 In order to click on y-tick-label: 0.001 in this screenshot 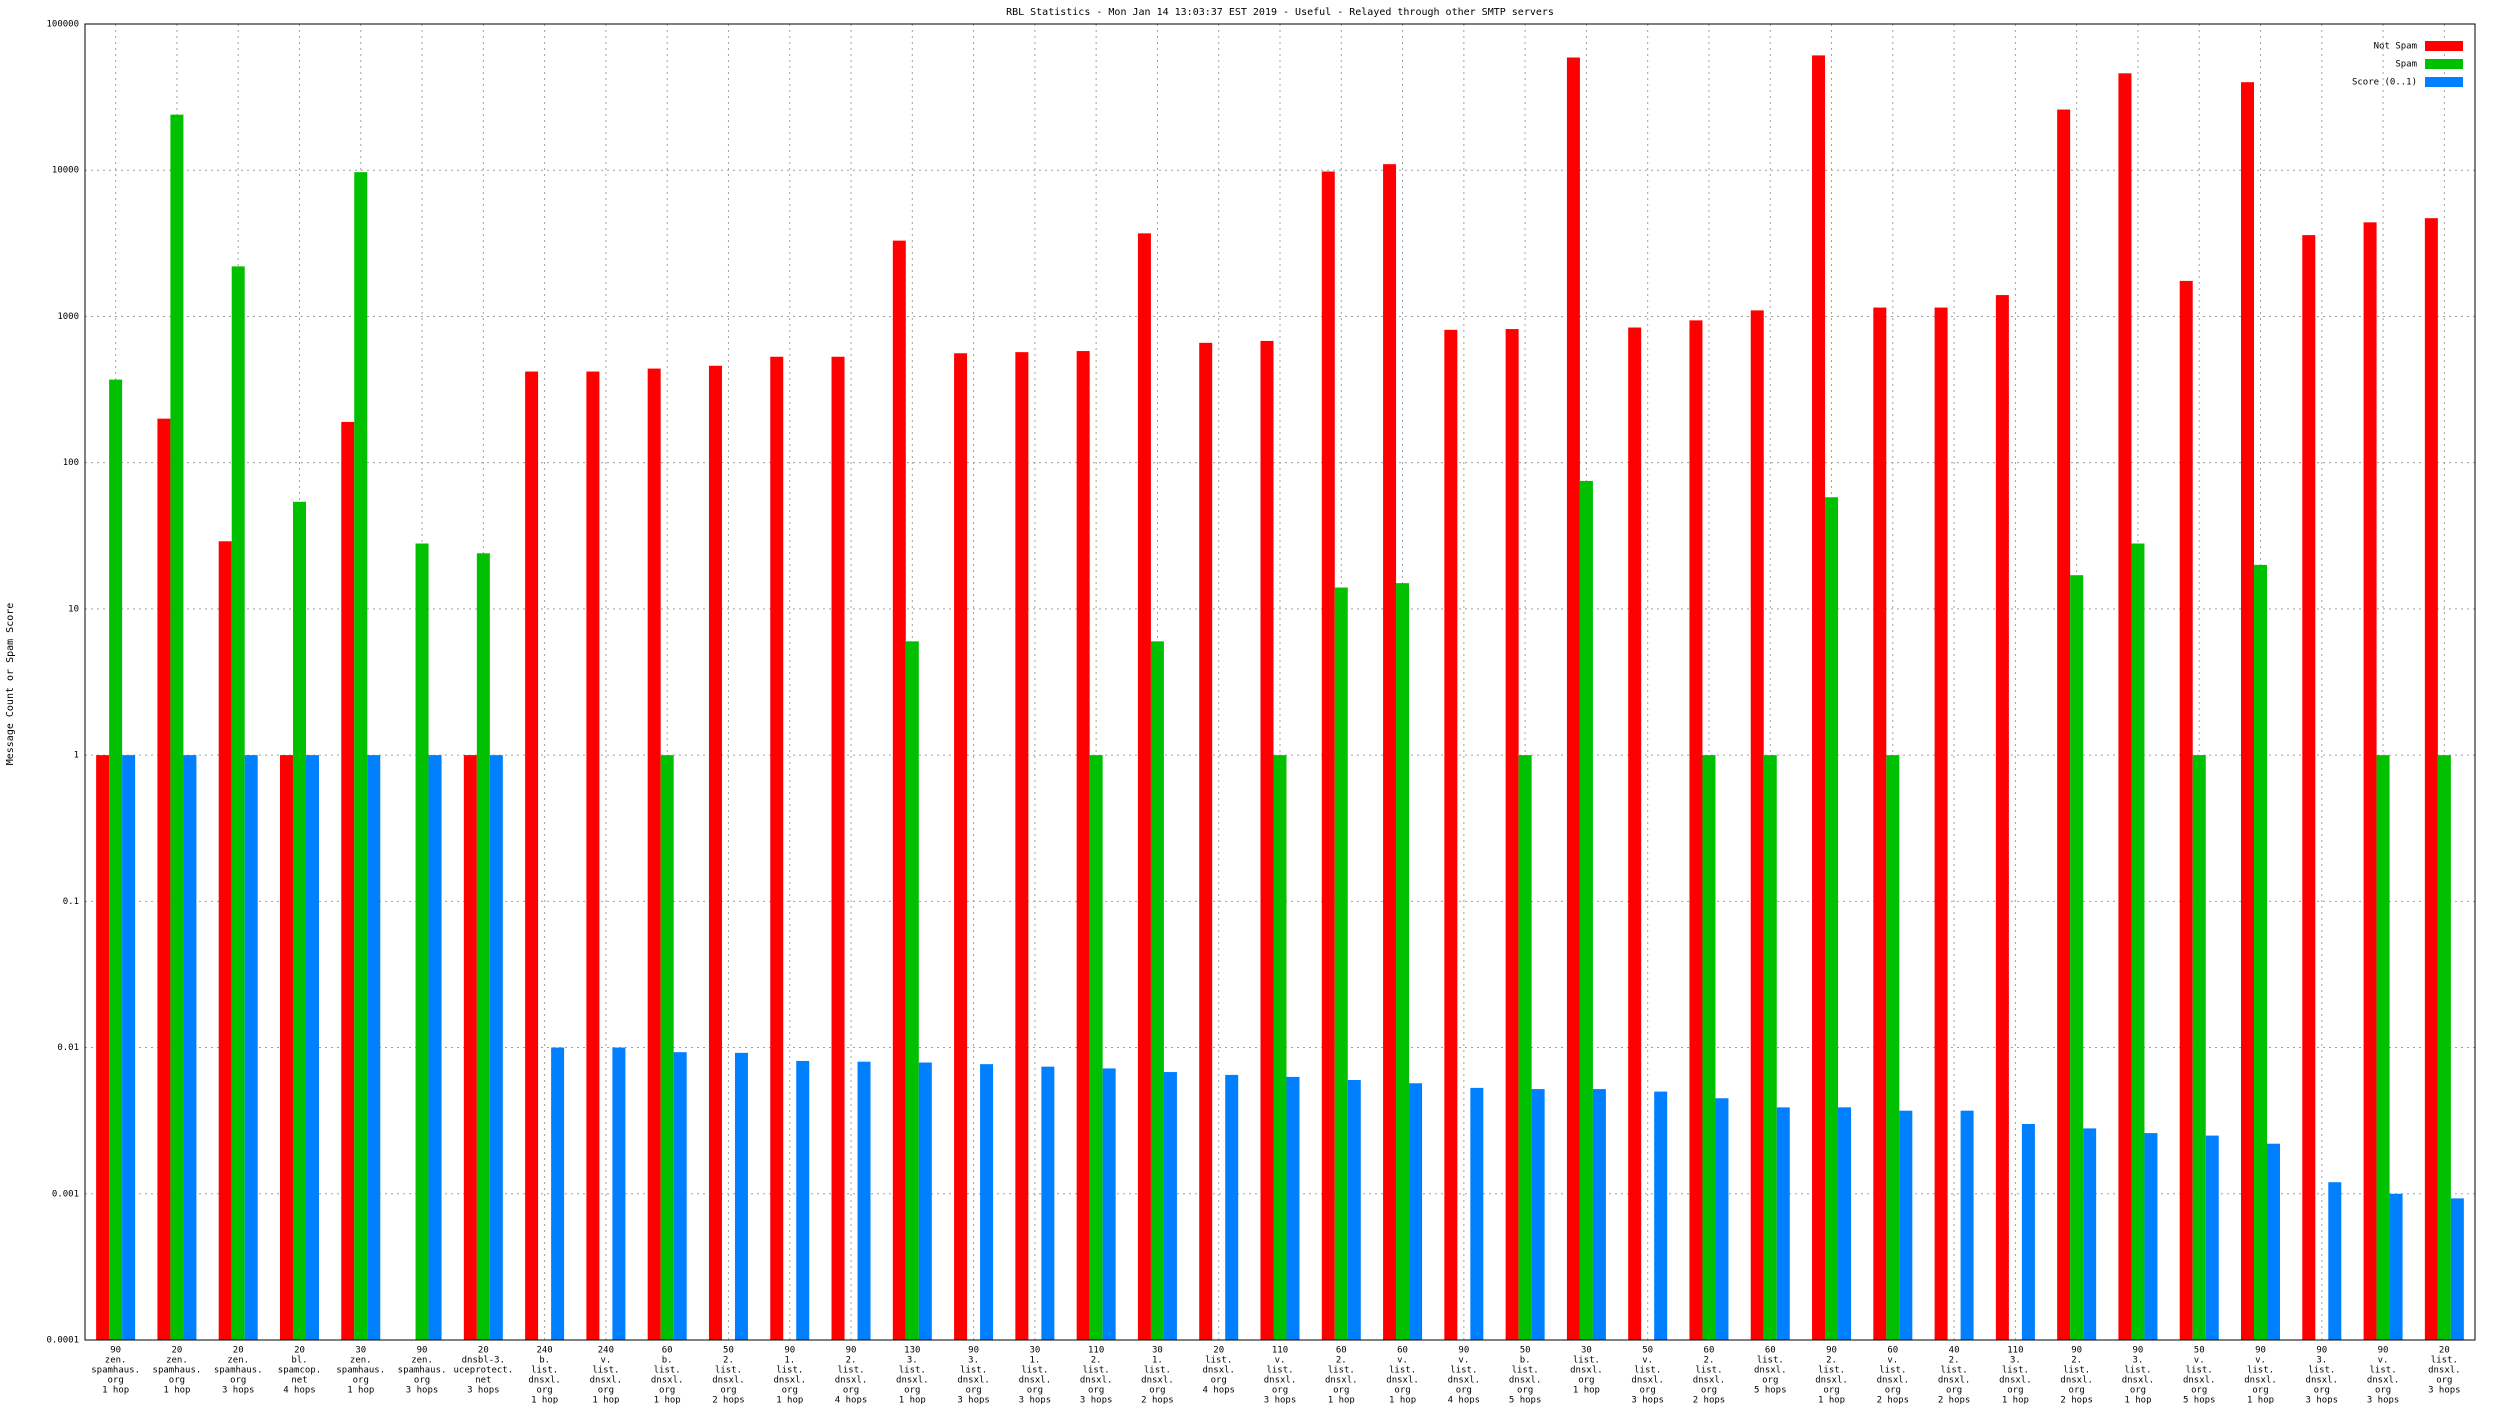, I will do `click(65, 1194)`.